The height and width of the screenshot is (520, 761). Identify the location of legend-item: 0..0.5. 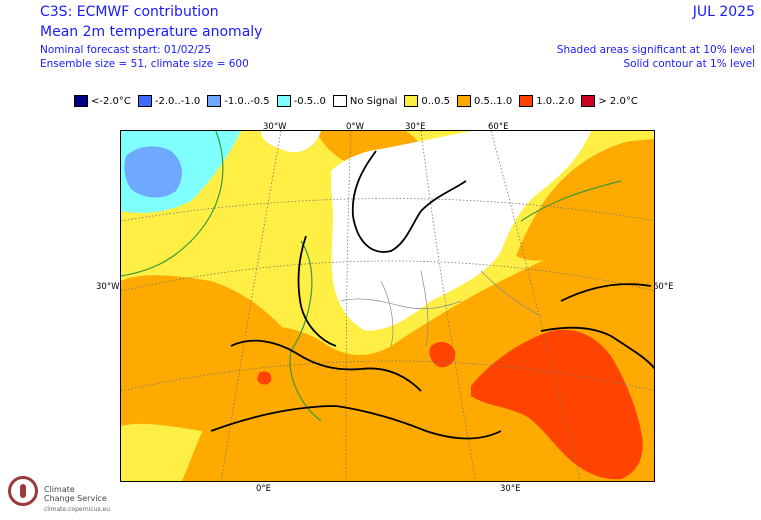
(427, 101).